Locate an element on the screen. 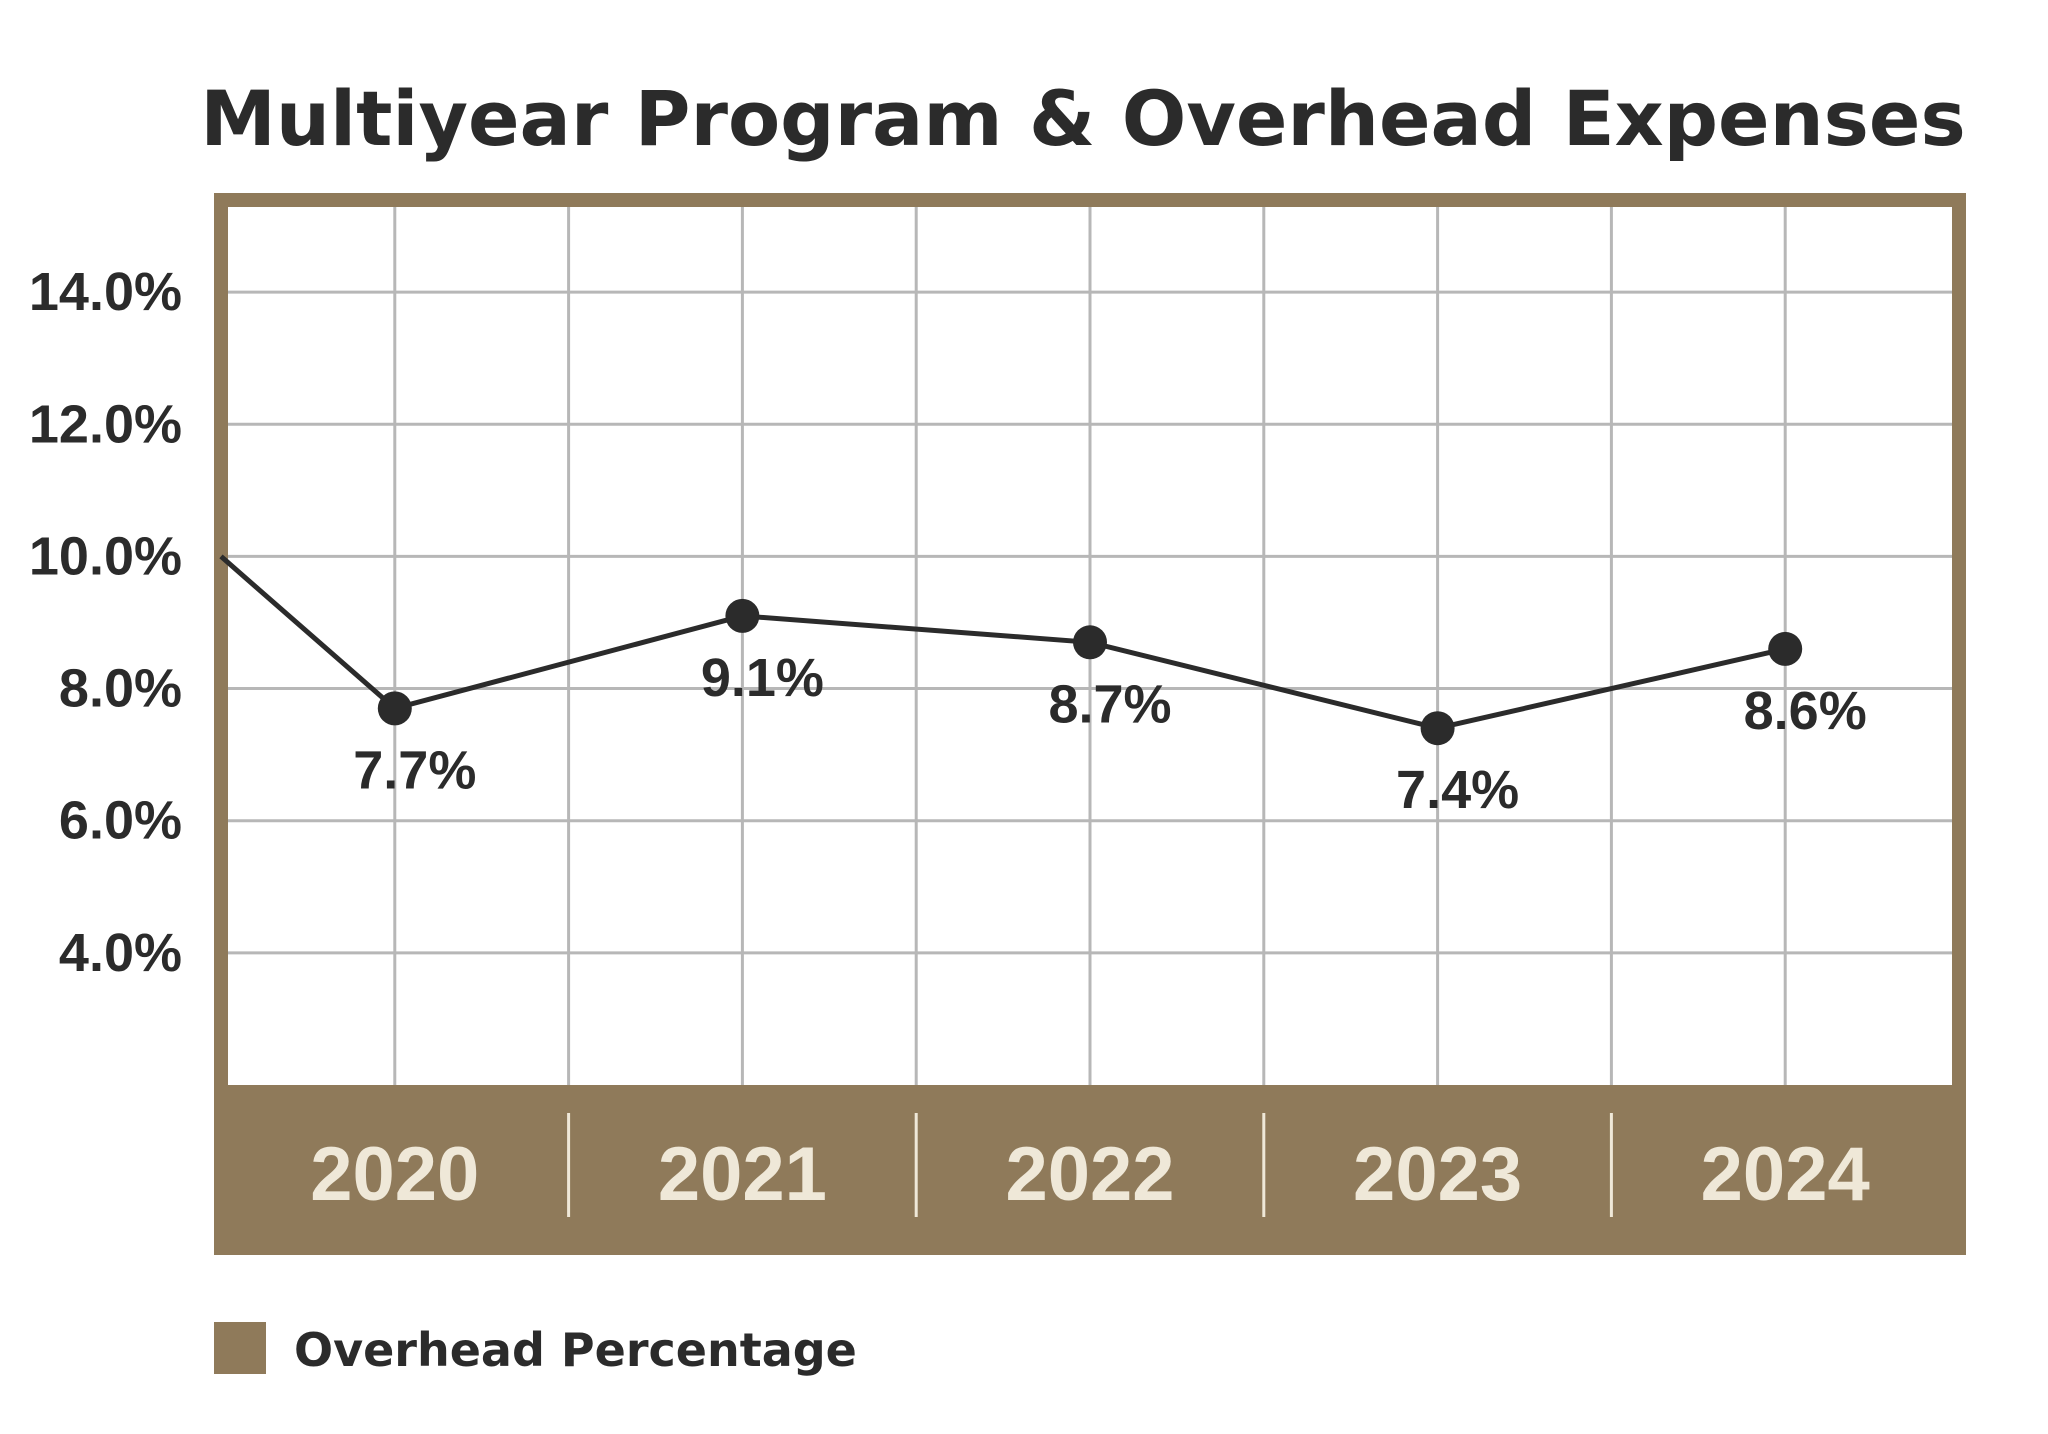 This screenshot has width=2048, height=1434. y-tick-label: 8.0% is located at coordinates (120, 689).